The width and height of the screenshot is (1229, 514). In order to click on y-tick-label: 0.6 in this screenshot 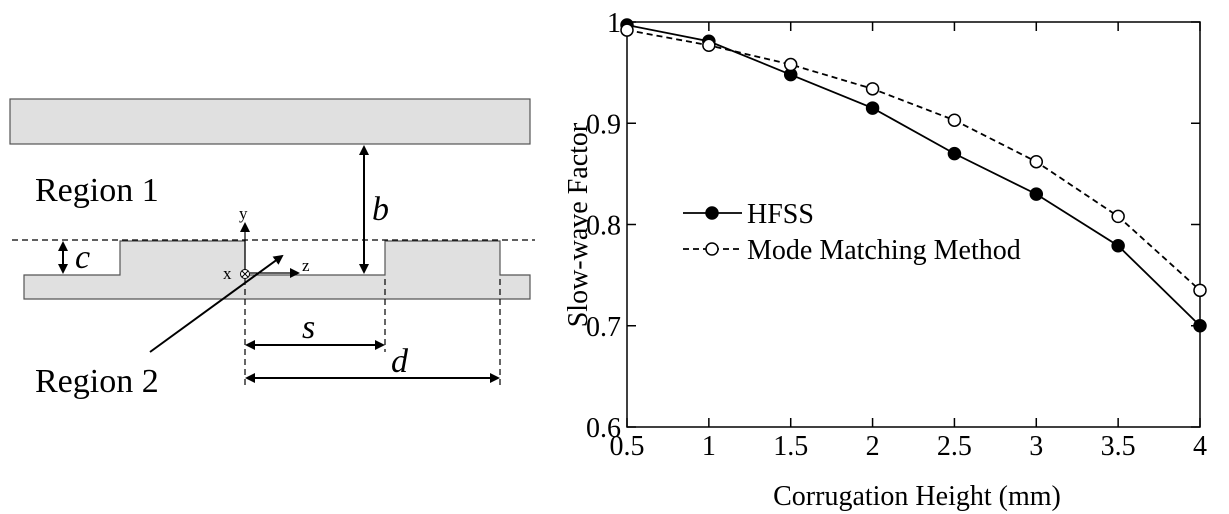, I will do `click(603, 428)`.